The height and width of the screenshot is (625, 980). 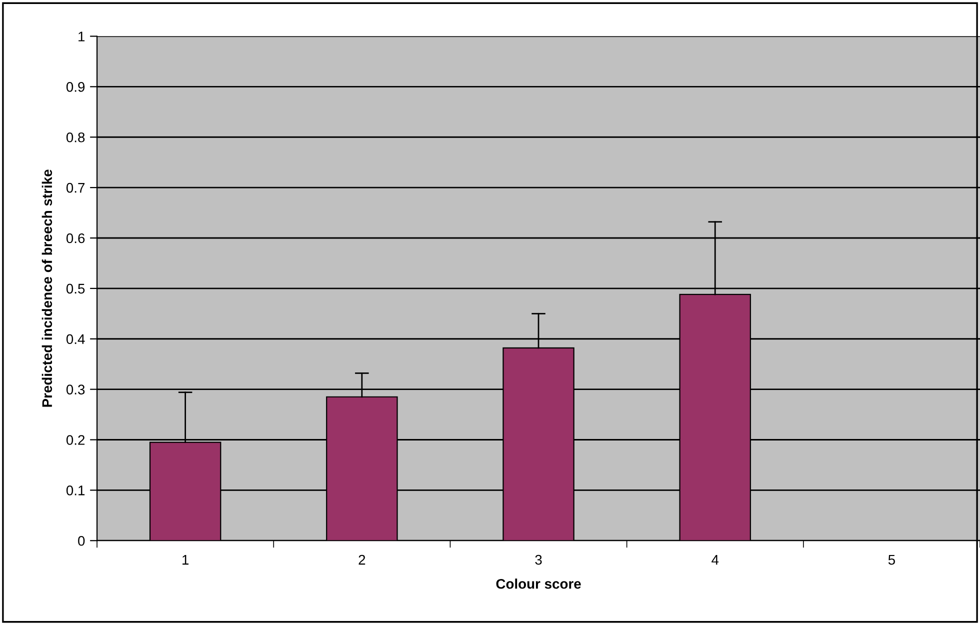 What do you see at coordinates (75, 440) in the screenshot?
I see `y-tick-label: 0.2` at bounding box center [75, 440].